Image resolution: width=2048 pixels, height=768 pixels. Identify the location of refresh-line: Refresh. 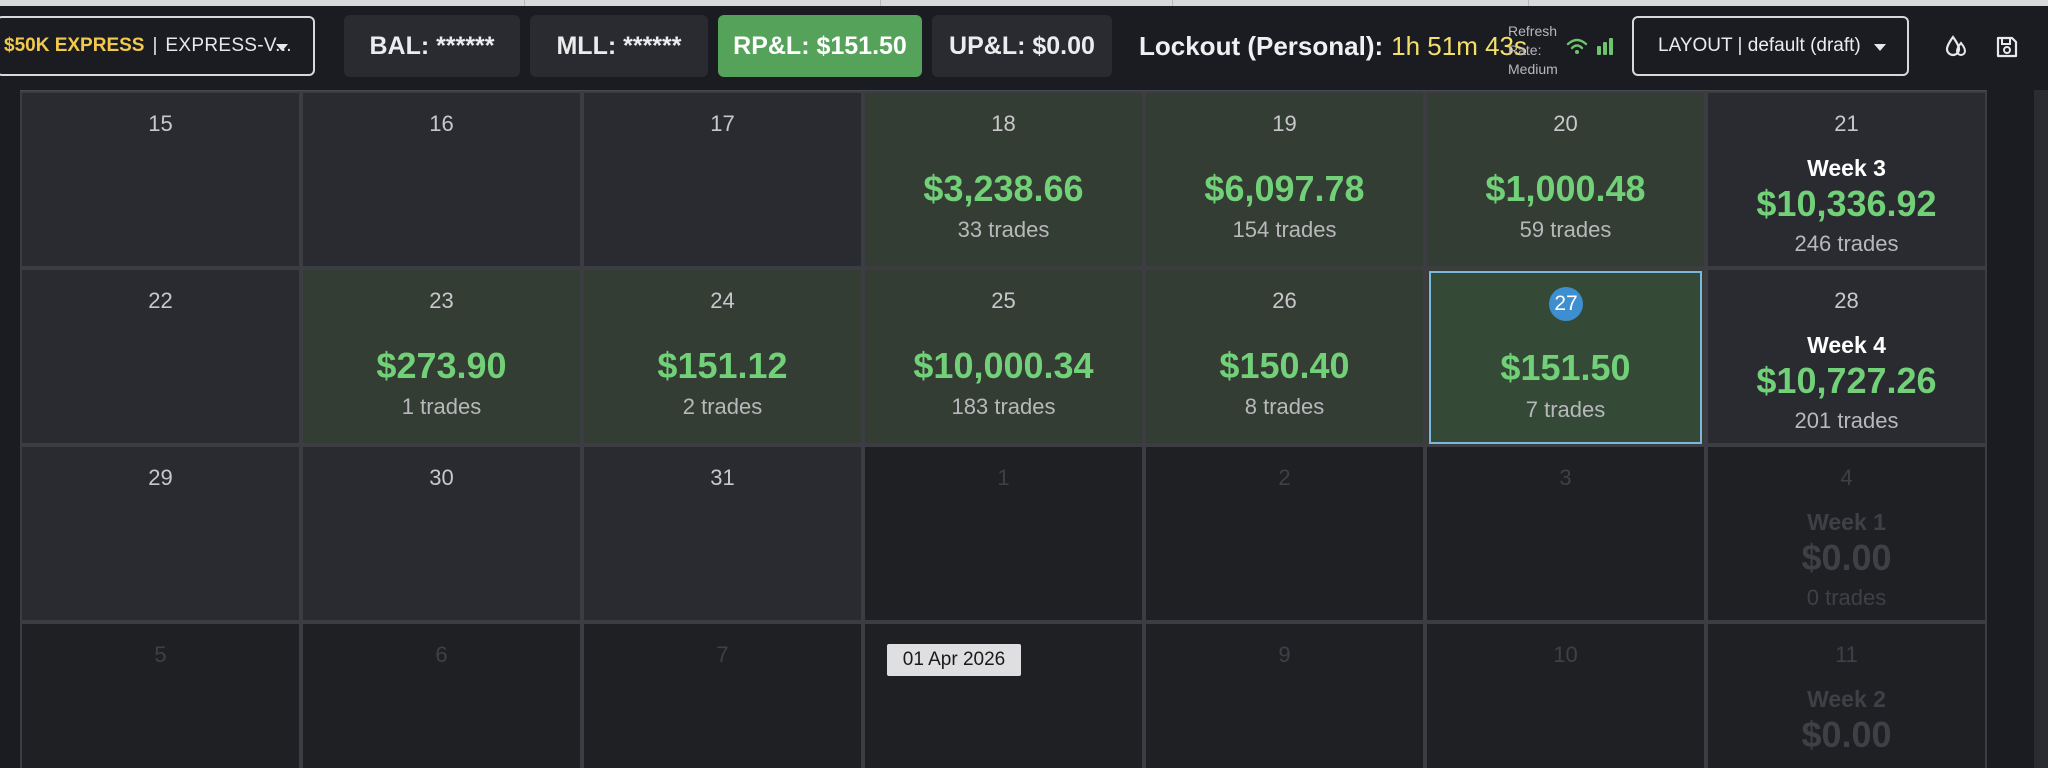
(1533, 31).